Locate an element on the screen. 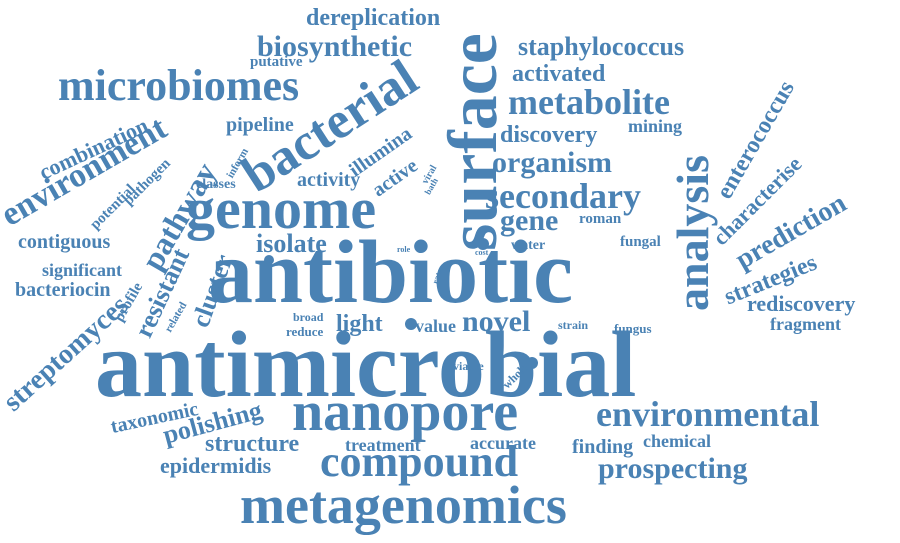  word-broad: broad is located at coordinates (308, 317).